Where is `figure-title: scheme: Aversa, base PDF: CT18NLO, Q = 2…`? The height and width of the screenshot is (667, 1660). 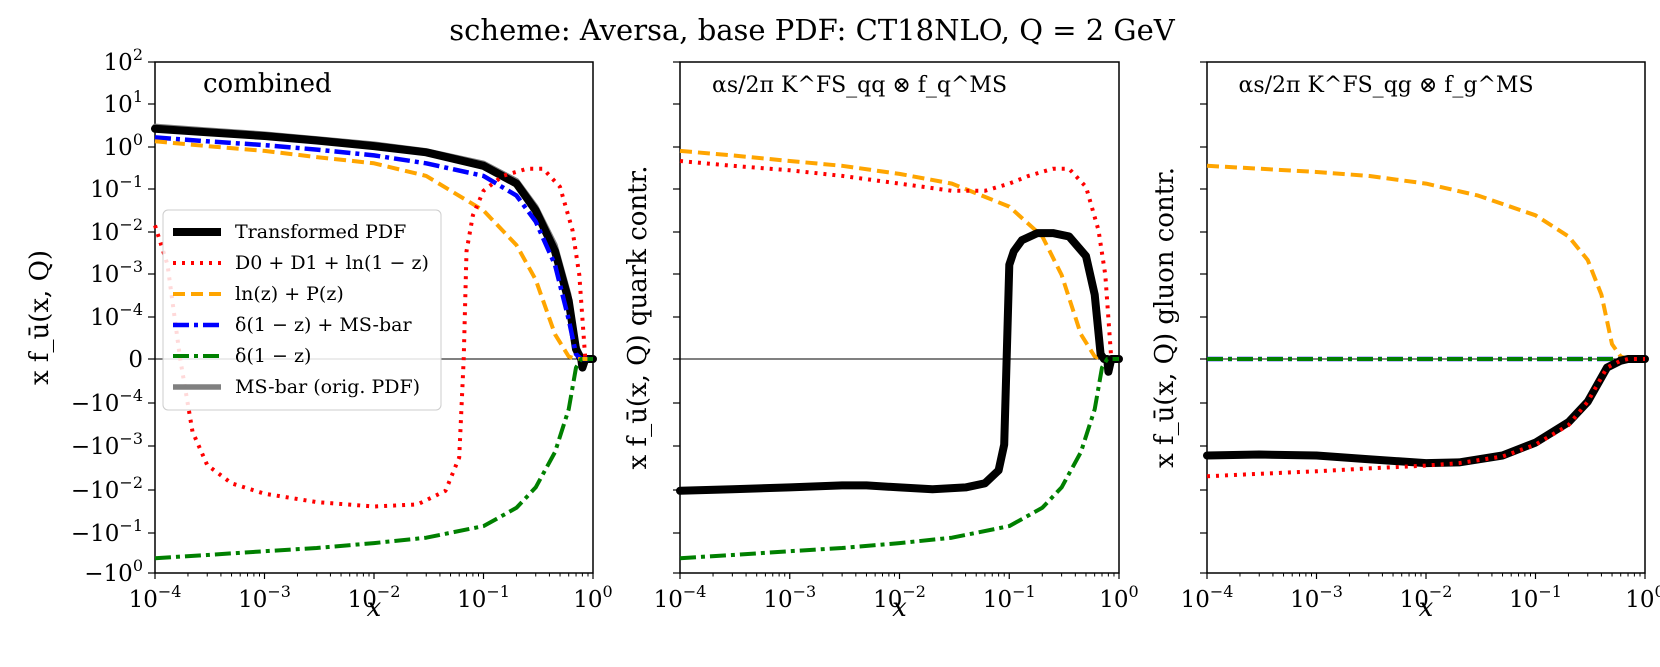 figure-title: scheme: Aversa, base PDF: CT18NLO, Q = 2… is located at coordinates (812, 30).